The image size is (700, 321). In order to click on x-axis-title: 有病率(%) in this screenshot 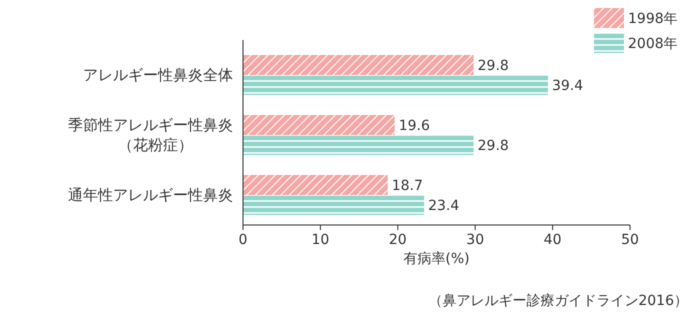, I will do `click(436, 259)`.